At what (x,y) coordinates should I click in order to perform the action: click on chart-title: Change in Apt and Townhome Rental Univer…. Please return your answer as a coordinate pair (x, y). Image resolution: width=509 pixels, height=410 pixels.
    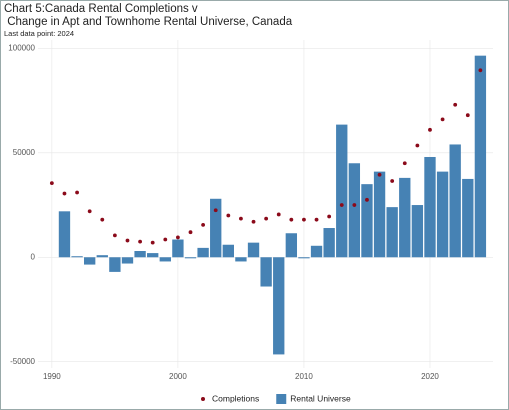
    Looking at the image, I should click on (148, 22).